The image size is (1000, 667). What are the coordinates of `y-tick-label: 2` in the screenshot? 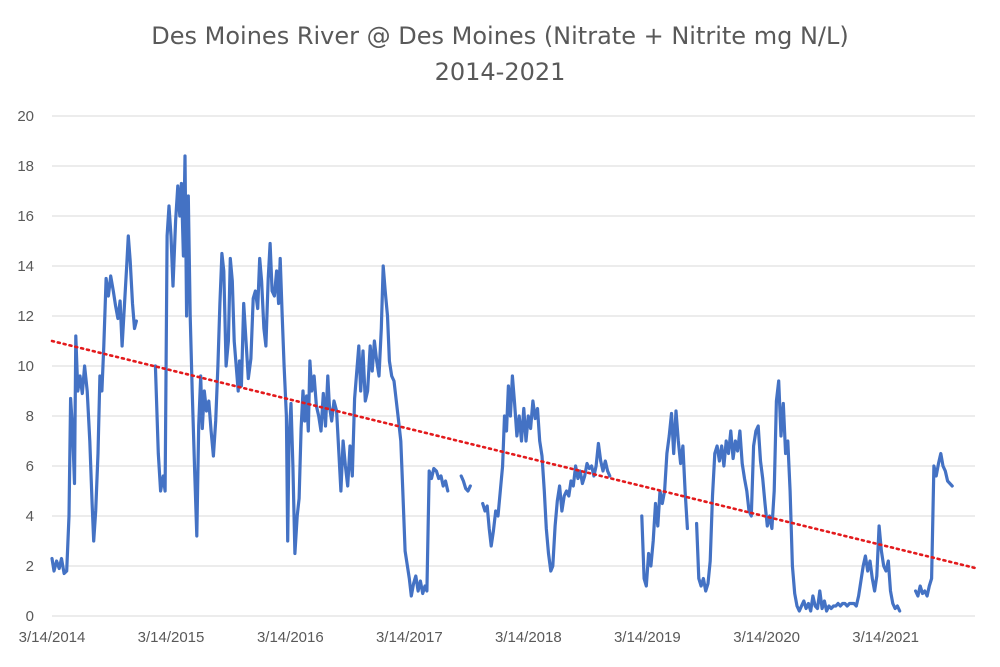 It's located at (30, 566).